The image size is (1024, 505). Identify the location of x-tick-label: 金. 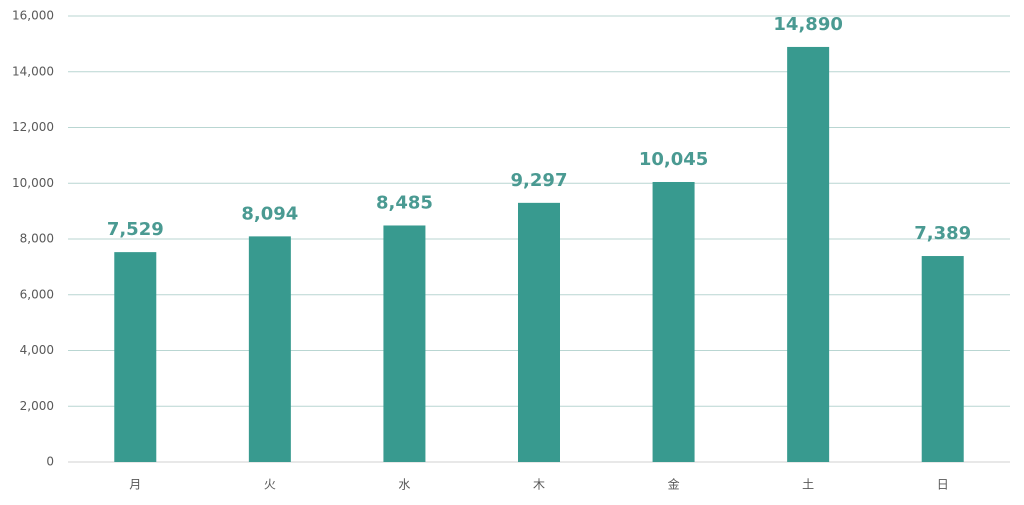
(674, 484).